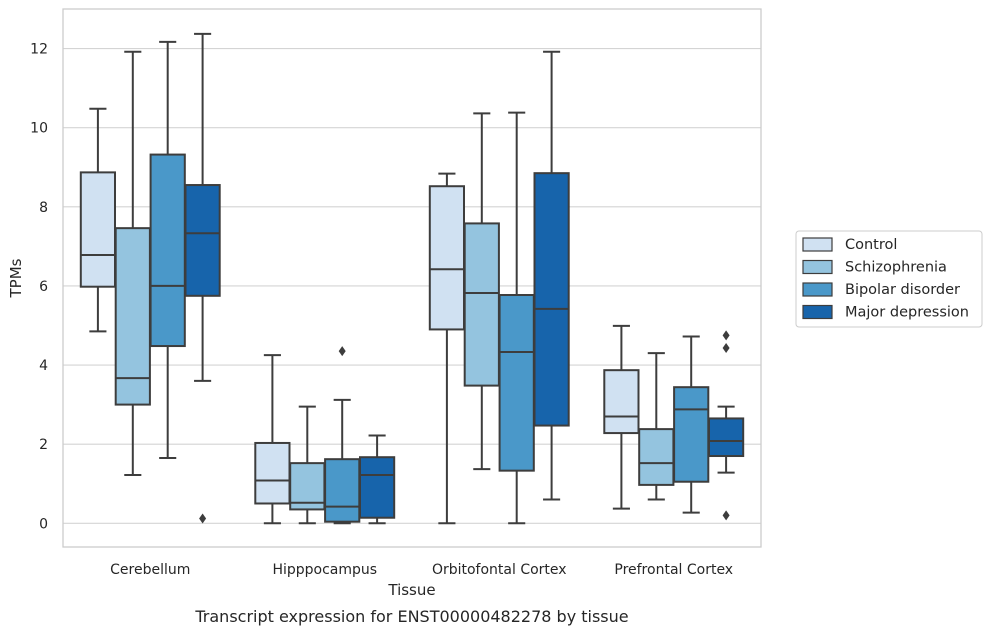  What do you see at coordinates (673, 570) in the screenshot?
I see `x-tick-label: Prefrontal Cortex` at bounding box center [673, 570].